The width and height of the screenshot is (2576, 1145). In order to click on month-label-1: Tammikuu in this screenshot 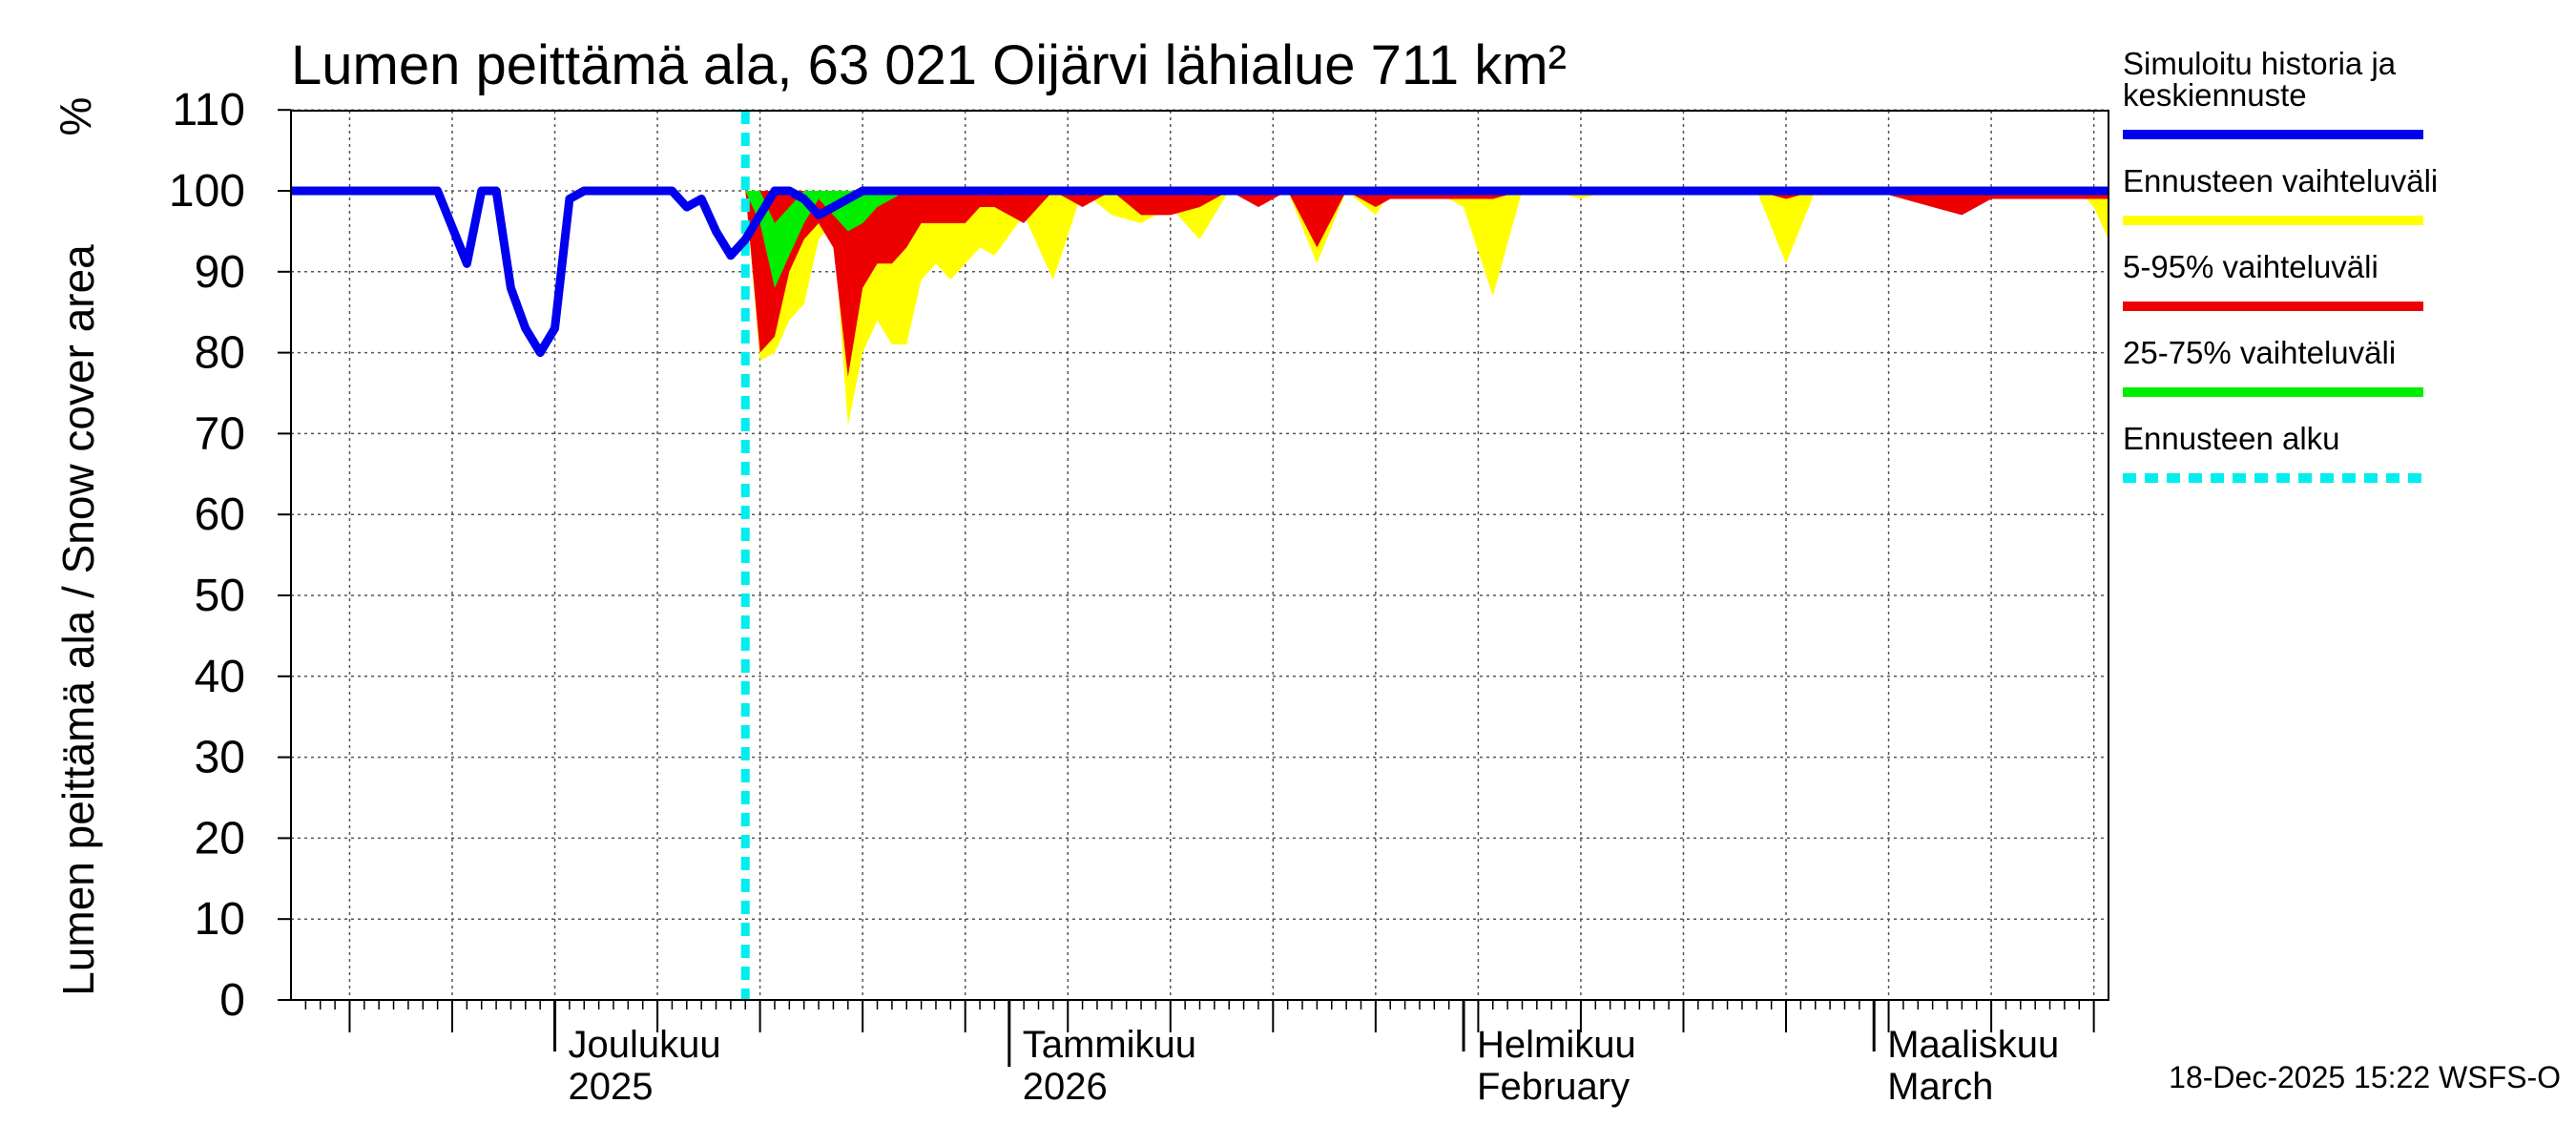, I will do `click(1109, 1045)`.